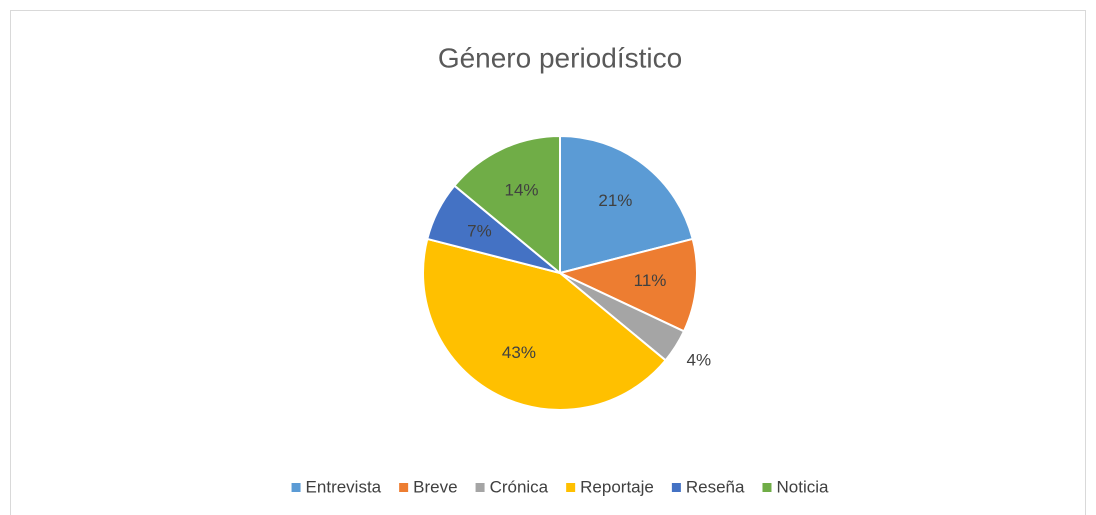  What do you see at coordinates (615, 200) in the screenshot?
I see `data-label: 21%` at bounding box center [615, 200].